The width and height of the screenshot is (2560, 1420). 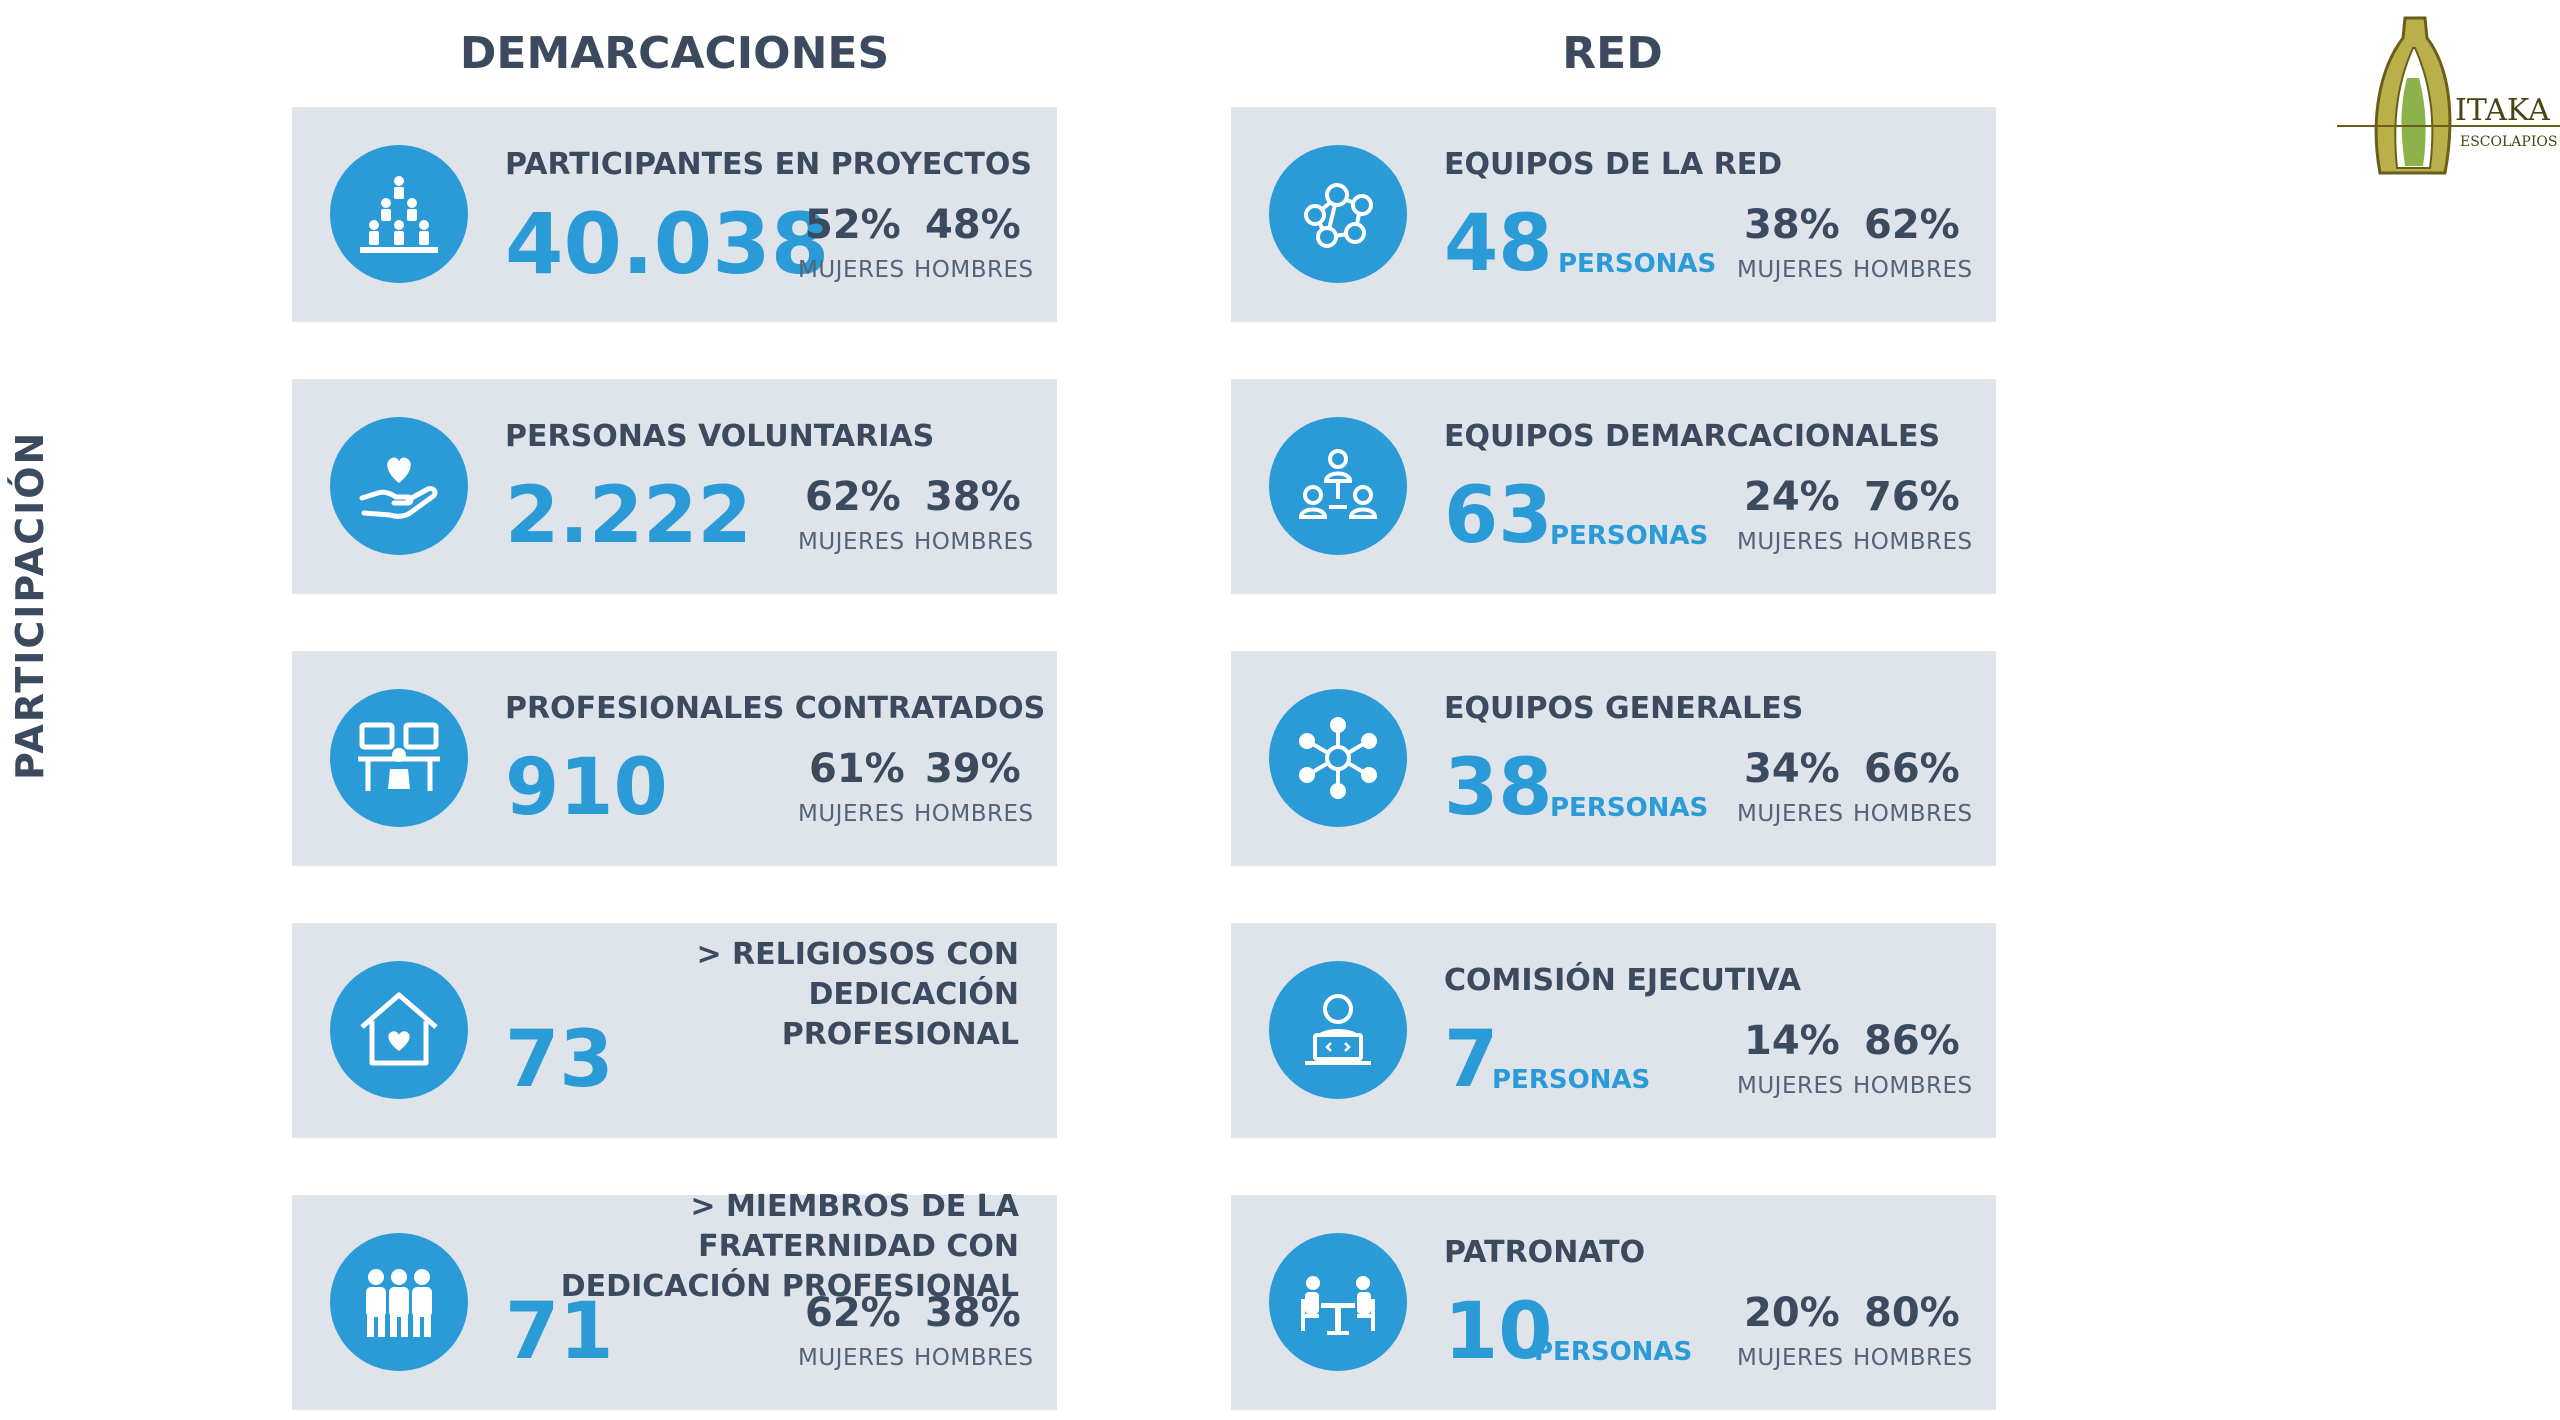 I want to click on heart-house-icon, so click(x=399, y=1030).